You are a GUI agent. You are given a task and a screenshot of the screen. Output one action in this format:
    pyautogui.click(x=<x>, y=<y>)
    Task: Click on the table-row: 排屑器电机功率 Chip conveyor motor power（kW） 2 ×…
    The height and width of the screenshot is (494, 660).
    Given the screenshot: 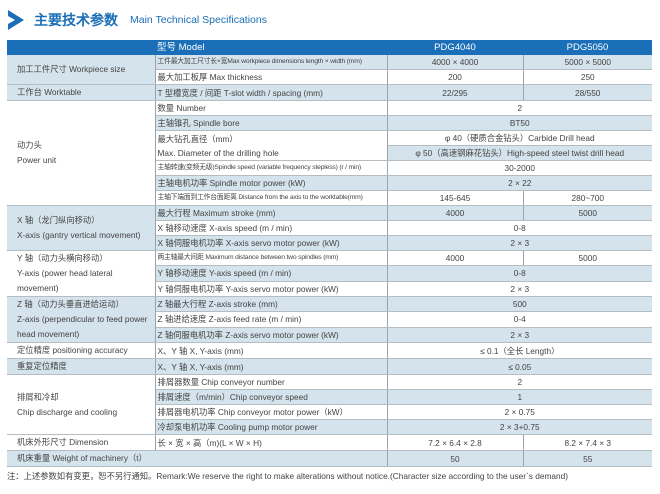 What is the action you would take?
    pyautogui.click(x=329, y=412)
    